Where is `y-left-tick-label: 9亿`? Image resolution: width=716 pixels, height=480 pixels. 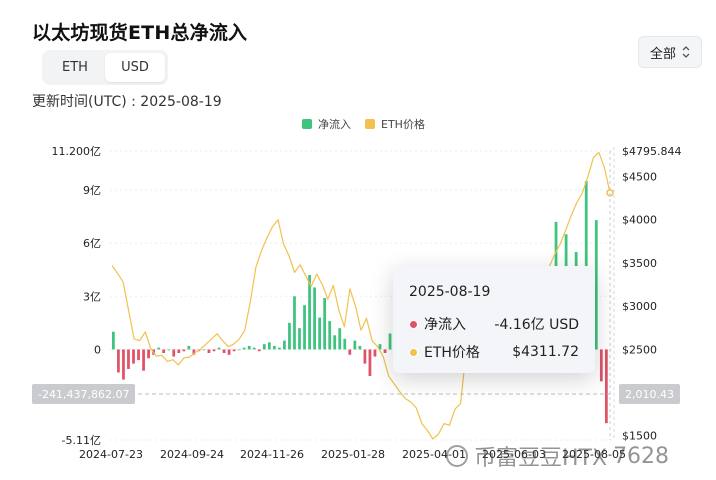 y-left-tick-label: 9亿 is located at coordinates (92, 190).